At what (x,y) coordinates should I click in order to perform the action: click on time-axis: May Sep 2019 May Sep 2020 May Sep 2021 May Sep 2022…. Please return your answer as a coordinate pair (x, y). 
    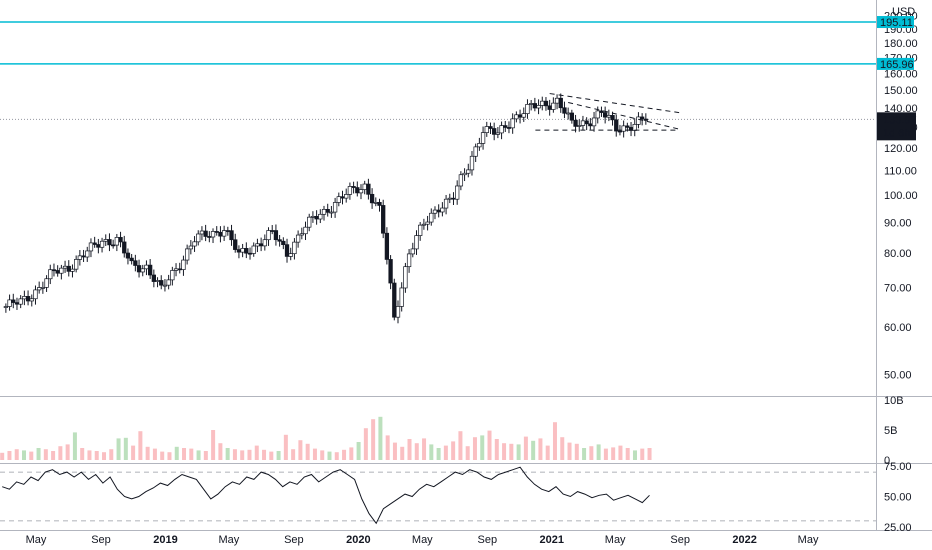
    Looking at the image, I should click on (422, 540).